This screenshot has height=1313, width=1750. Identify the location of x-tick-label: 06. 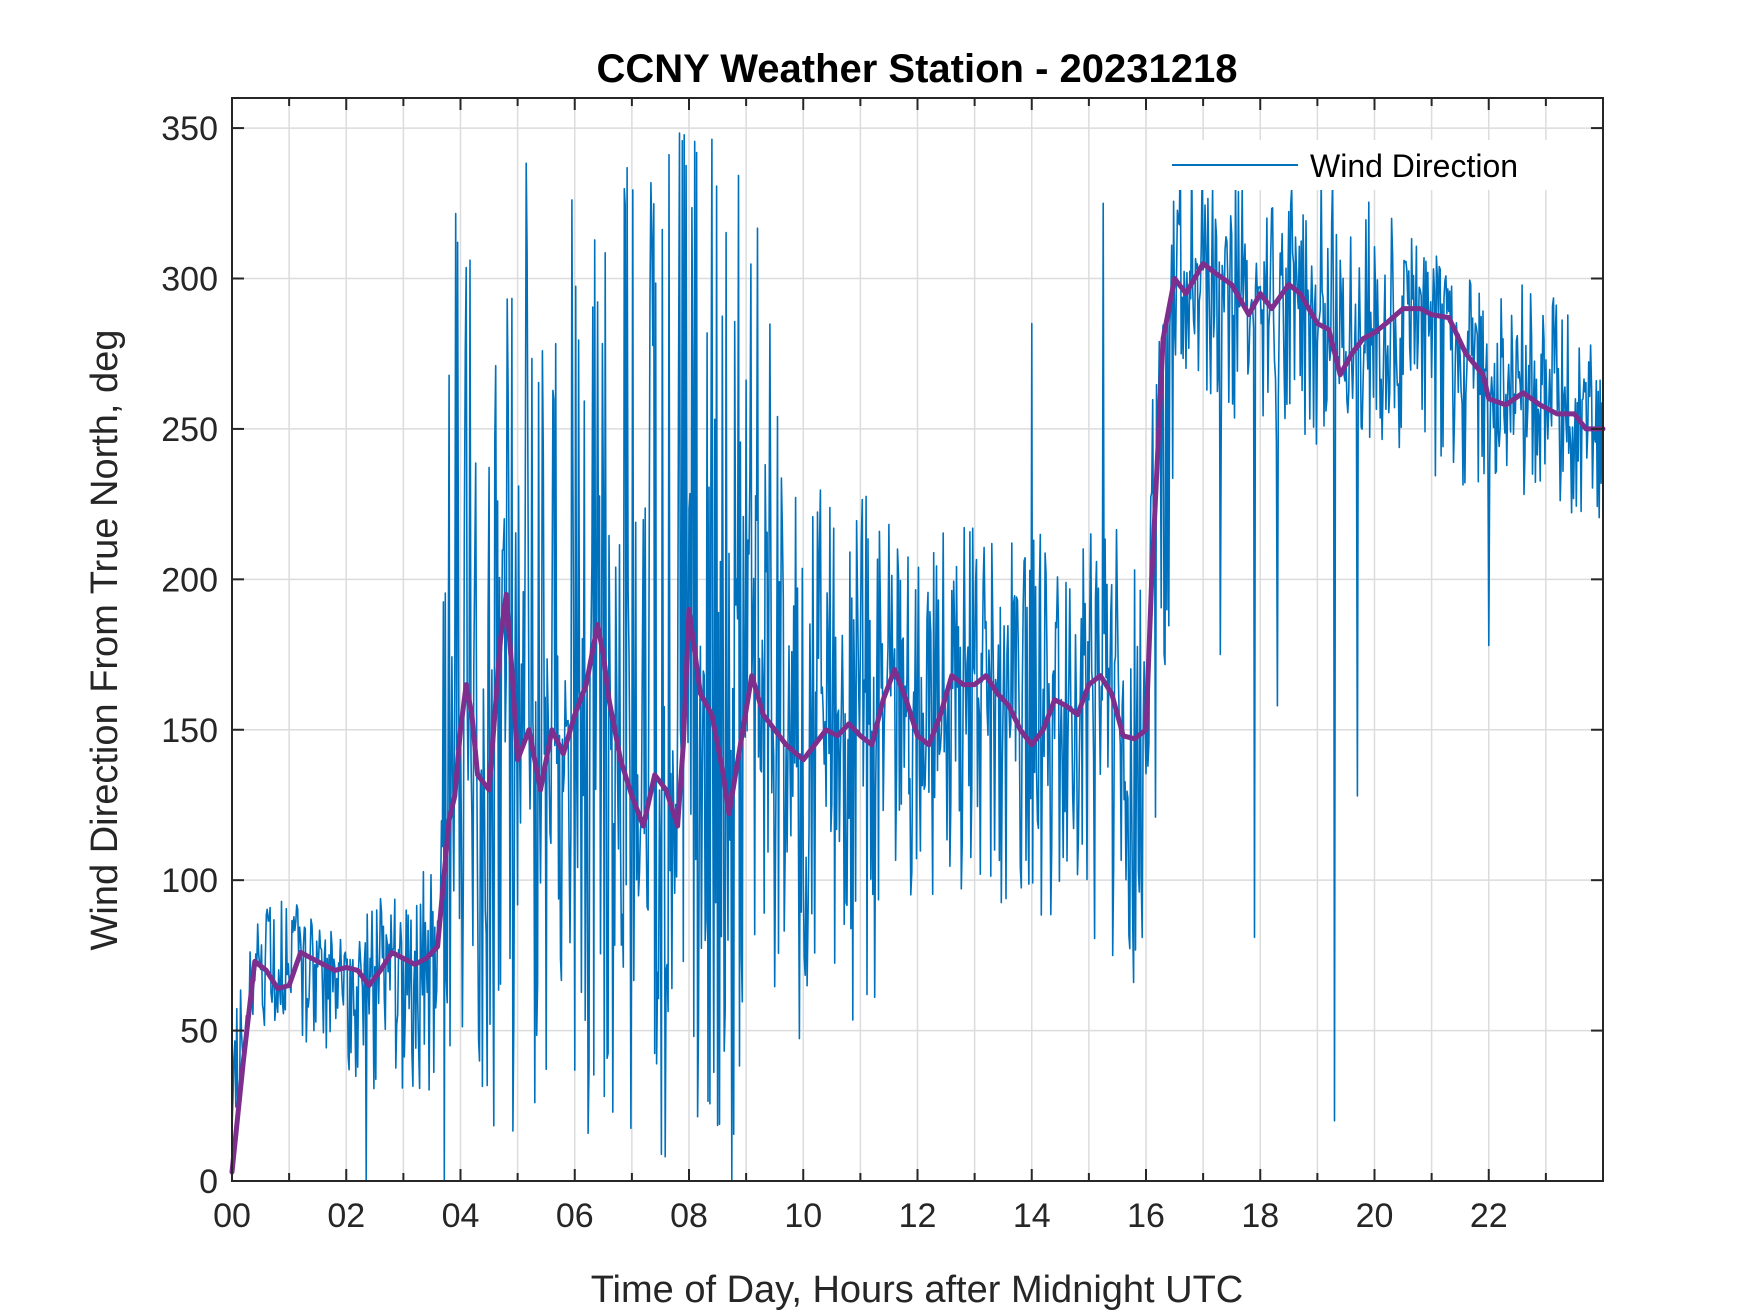
(575, 1216).